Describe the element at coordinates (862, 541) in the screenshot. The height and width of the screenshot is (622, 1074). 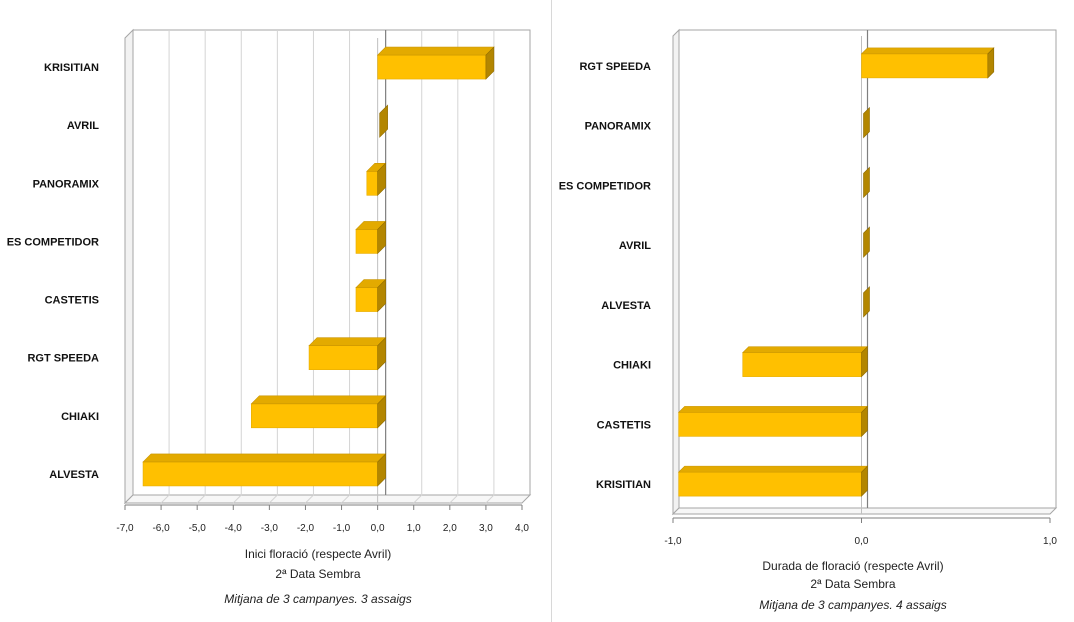
I see `right-tick-label: 0,0` at that location.